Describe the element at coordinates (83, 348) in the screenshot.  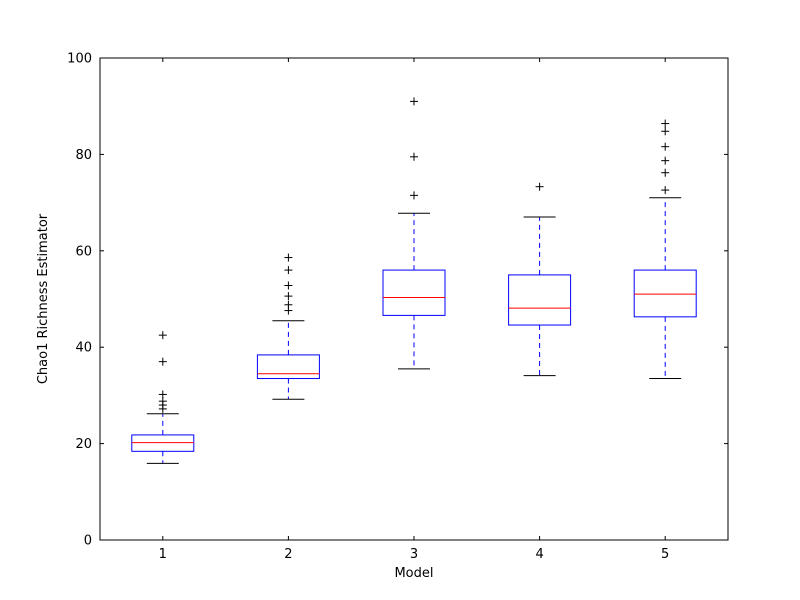
I see `y-tick-label: 40` at that location.